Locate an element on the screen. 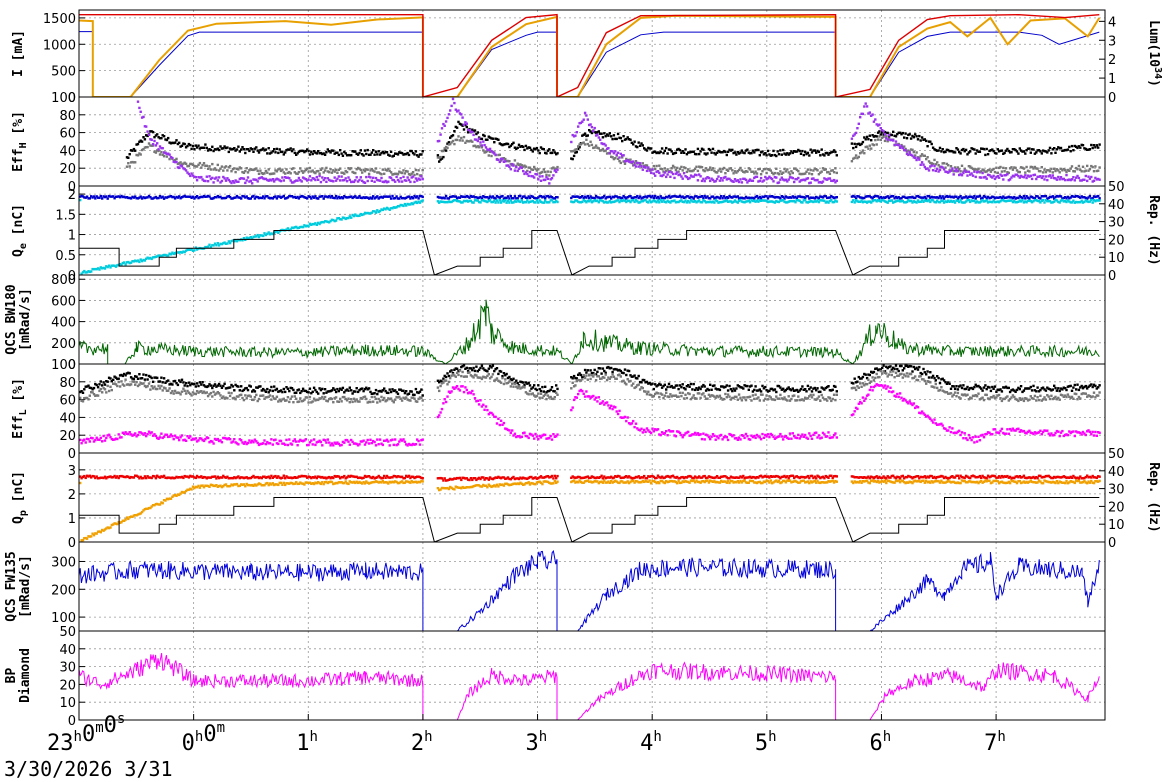 Image resolution: width=1172 pixels, height=782 pixels. series-eff_purple is located at coordinates (618, 141).